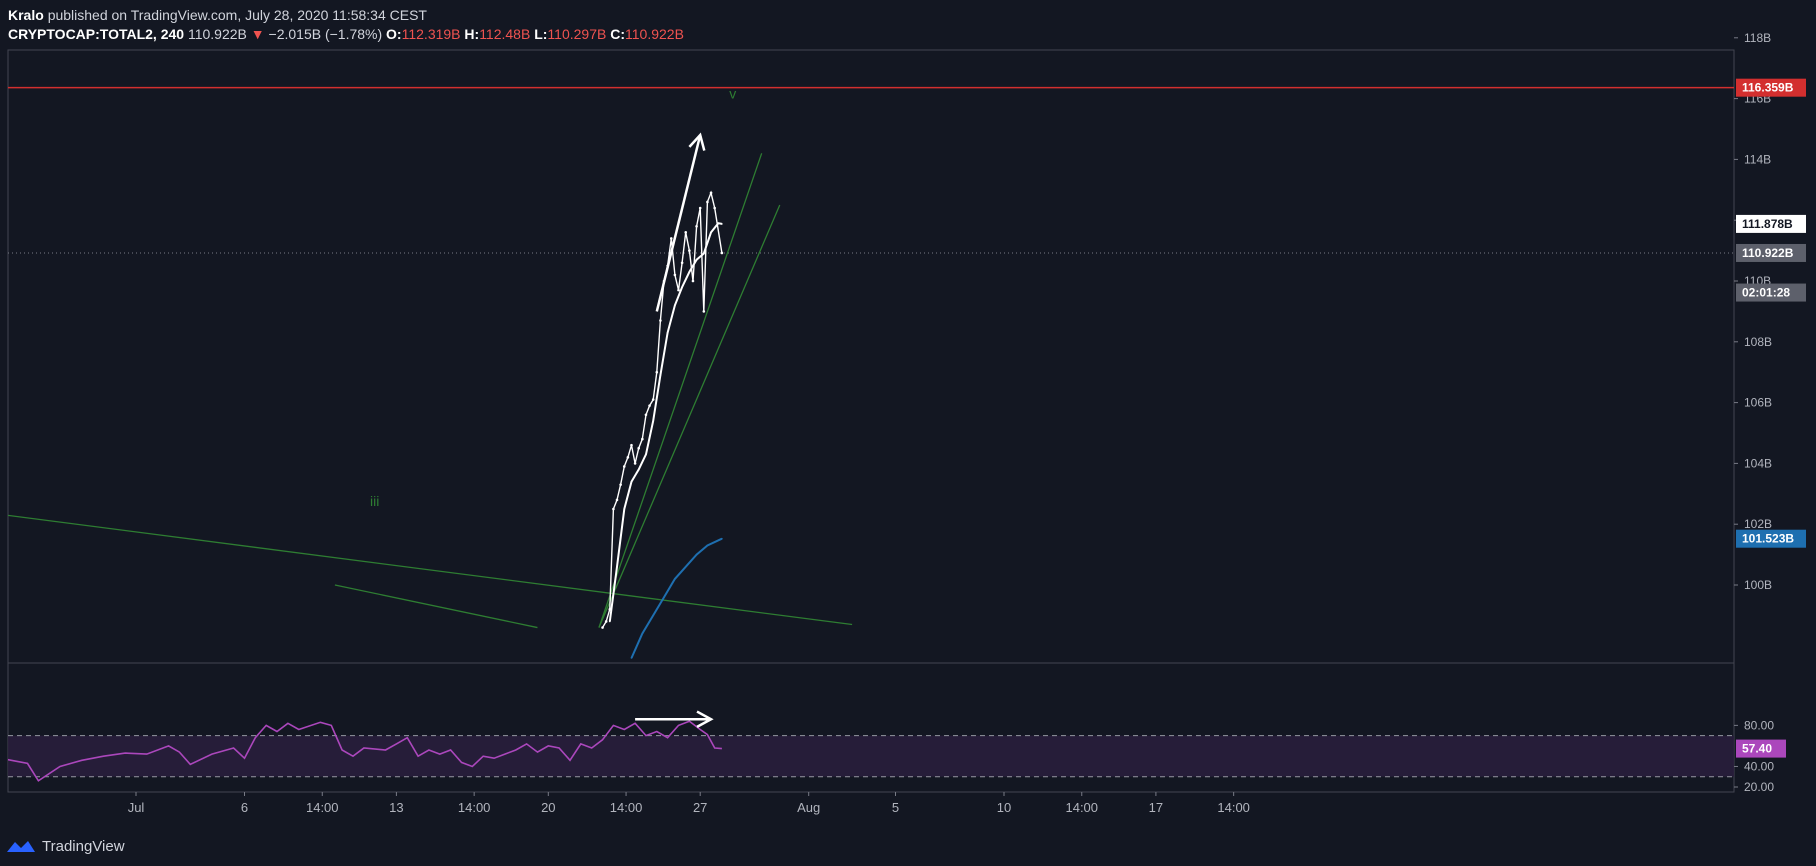  Describe the element at coordinates (325, 34) in the screenshot. I see `price-change: −2.015B (−1.78%)` at that location.